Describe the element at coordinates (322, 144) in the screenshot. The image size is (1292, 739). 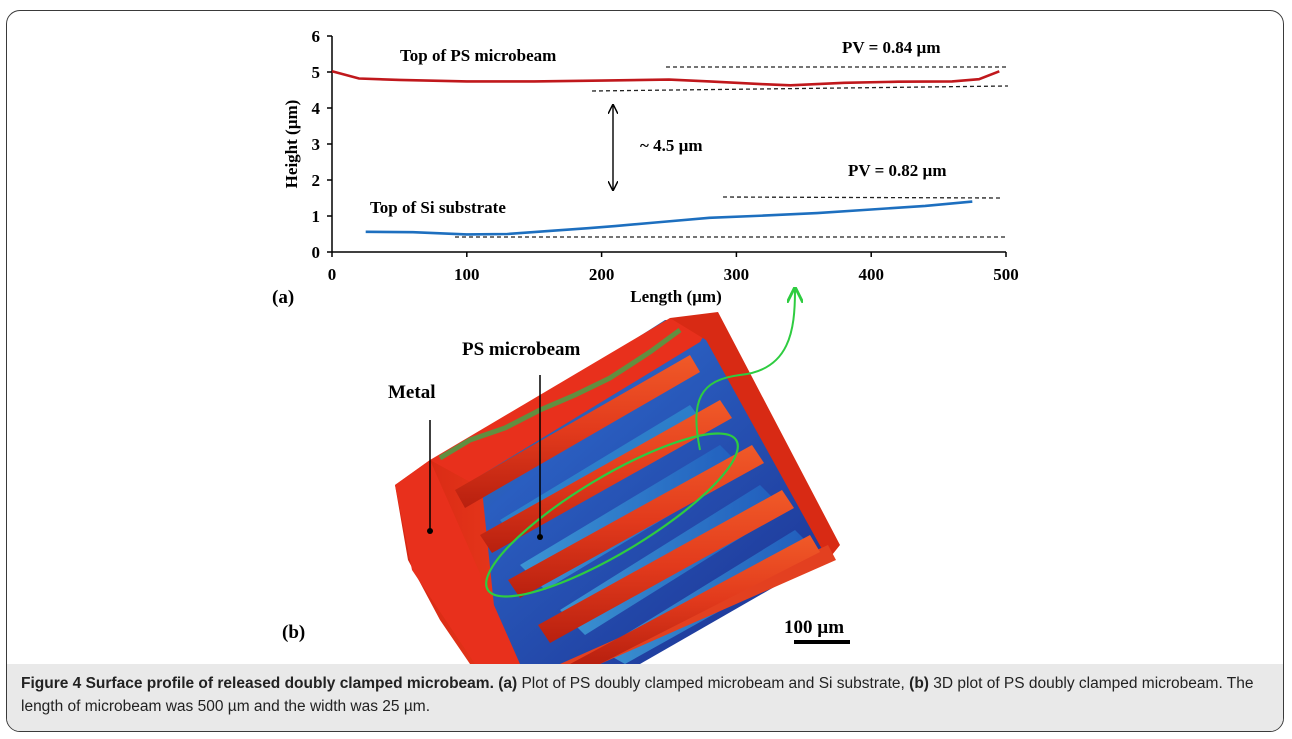
I see `y-ticks: 0 1 2 3 4 5 6` at that location.